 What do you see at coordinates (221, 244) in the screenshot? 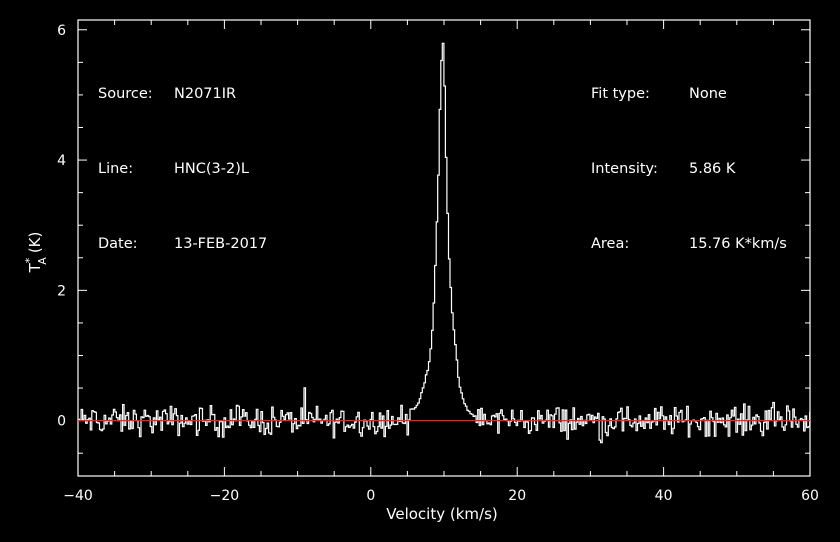
I see `info-value: 13-FEB-2017` at bounding box center [221, 244].